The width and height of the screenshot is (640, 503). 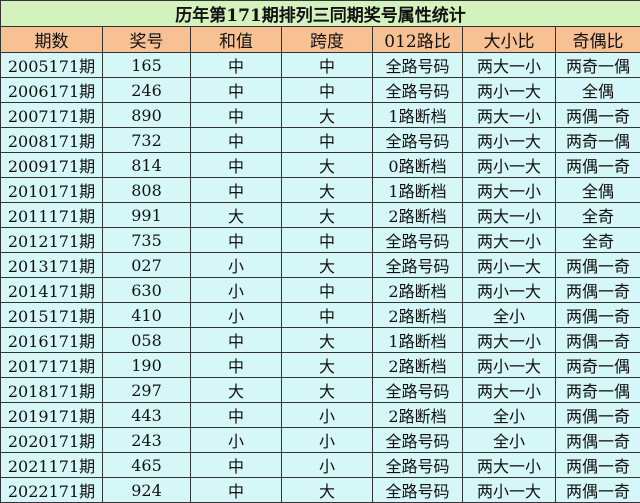 What do you see at coordinates (147, 415) in the screenshot?
I see `cell-number: 443` at bounding box center [147, 415].